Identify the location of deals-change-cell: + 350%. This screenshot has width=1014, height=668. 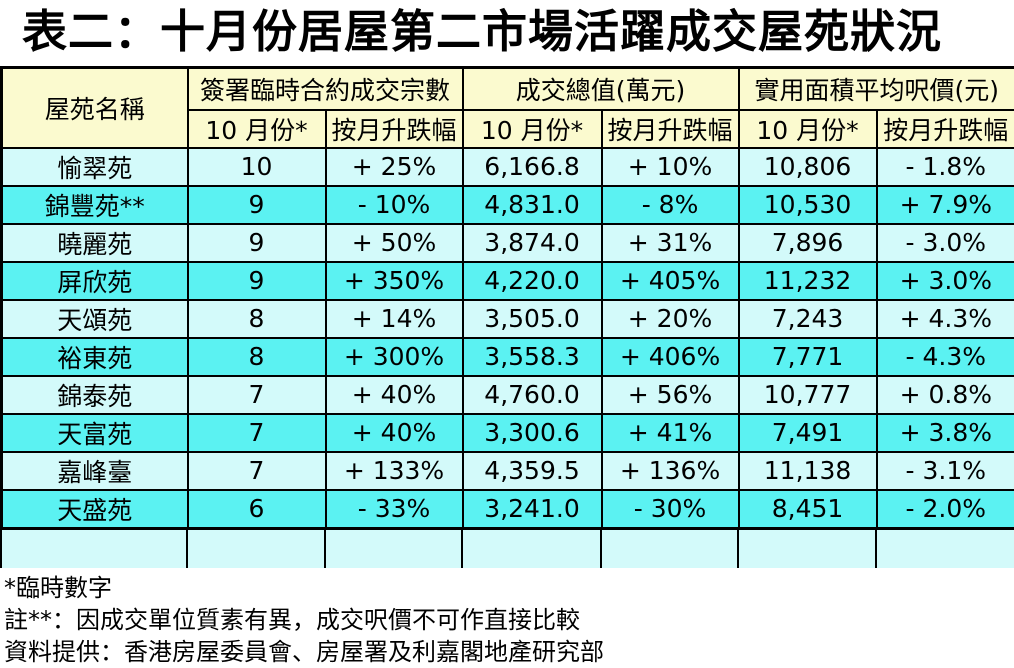
(394, 281).